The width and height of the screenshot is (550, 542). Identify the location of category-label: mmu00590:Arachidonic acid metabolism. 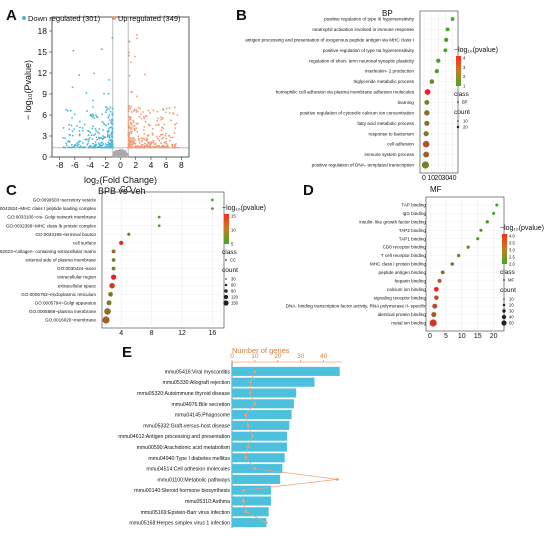
(183, 448).